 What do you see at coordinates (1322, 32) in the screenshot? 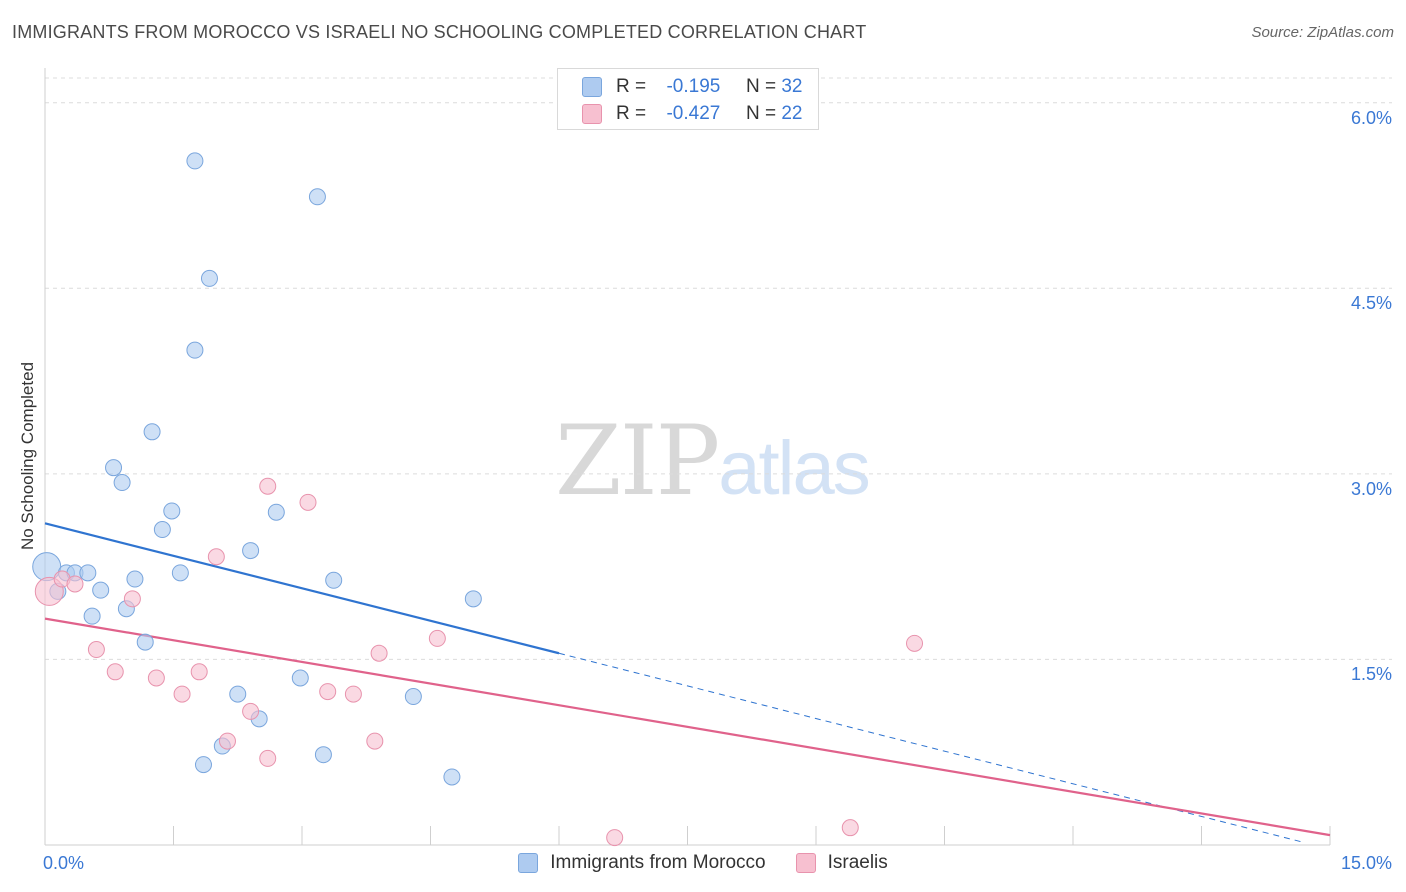
I see `source-label: Source: ZipAtlas.com` at bounding box center [1322, 32].